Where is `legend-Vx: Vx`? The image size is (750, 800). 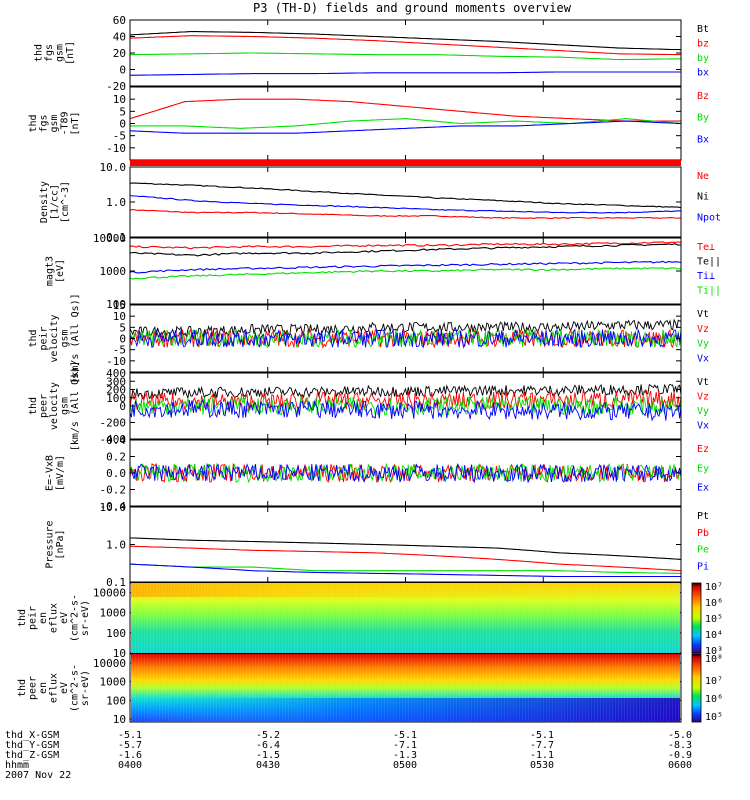 legend-Vx: Vx is located at coordinates (703, 358).